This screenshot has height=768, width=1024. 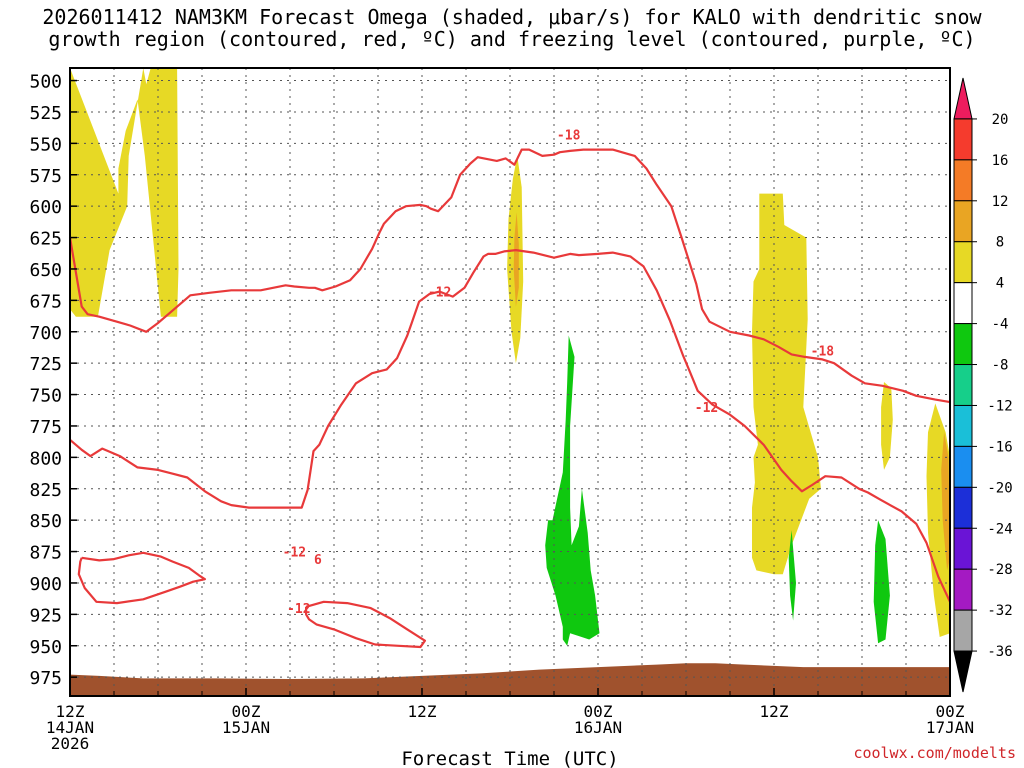 What do you see at coordinates (1000, 366) in the screenshot?
I see `colorbar-label-6: -8` at bounding box center [1000, 366].